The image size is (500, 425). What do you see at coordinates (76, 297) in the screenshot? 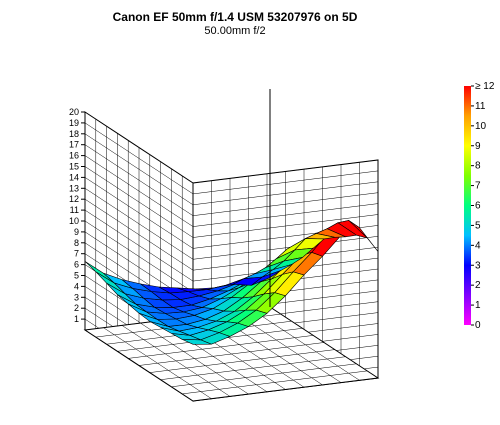
I see `z-tick-label: 3` at bounding box center [76, 297].